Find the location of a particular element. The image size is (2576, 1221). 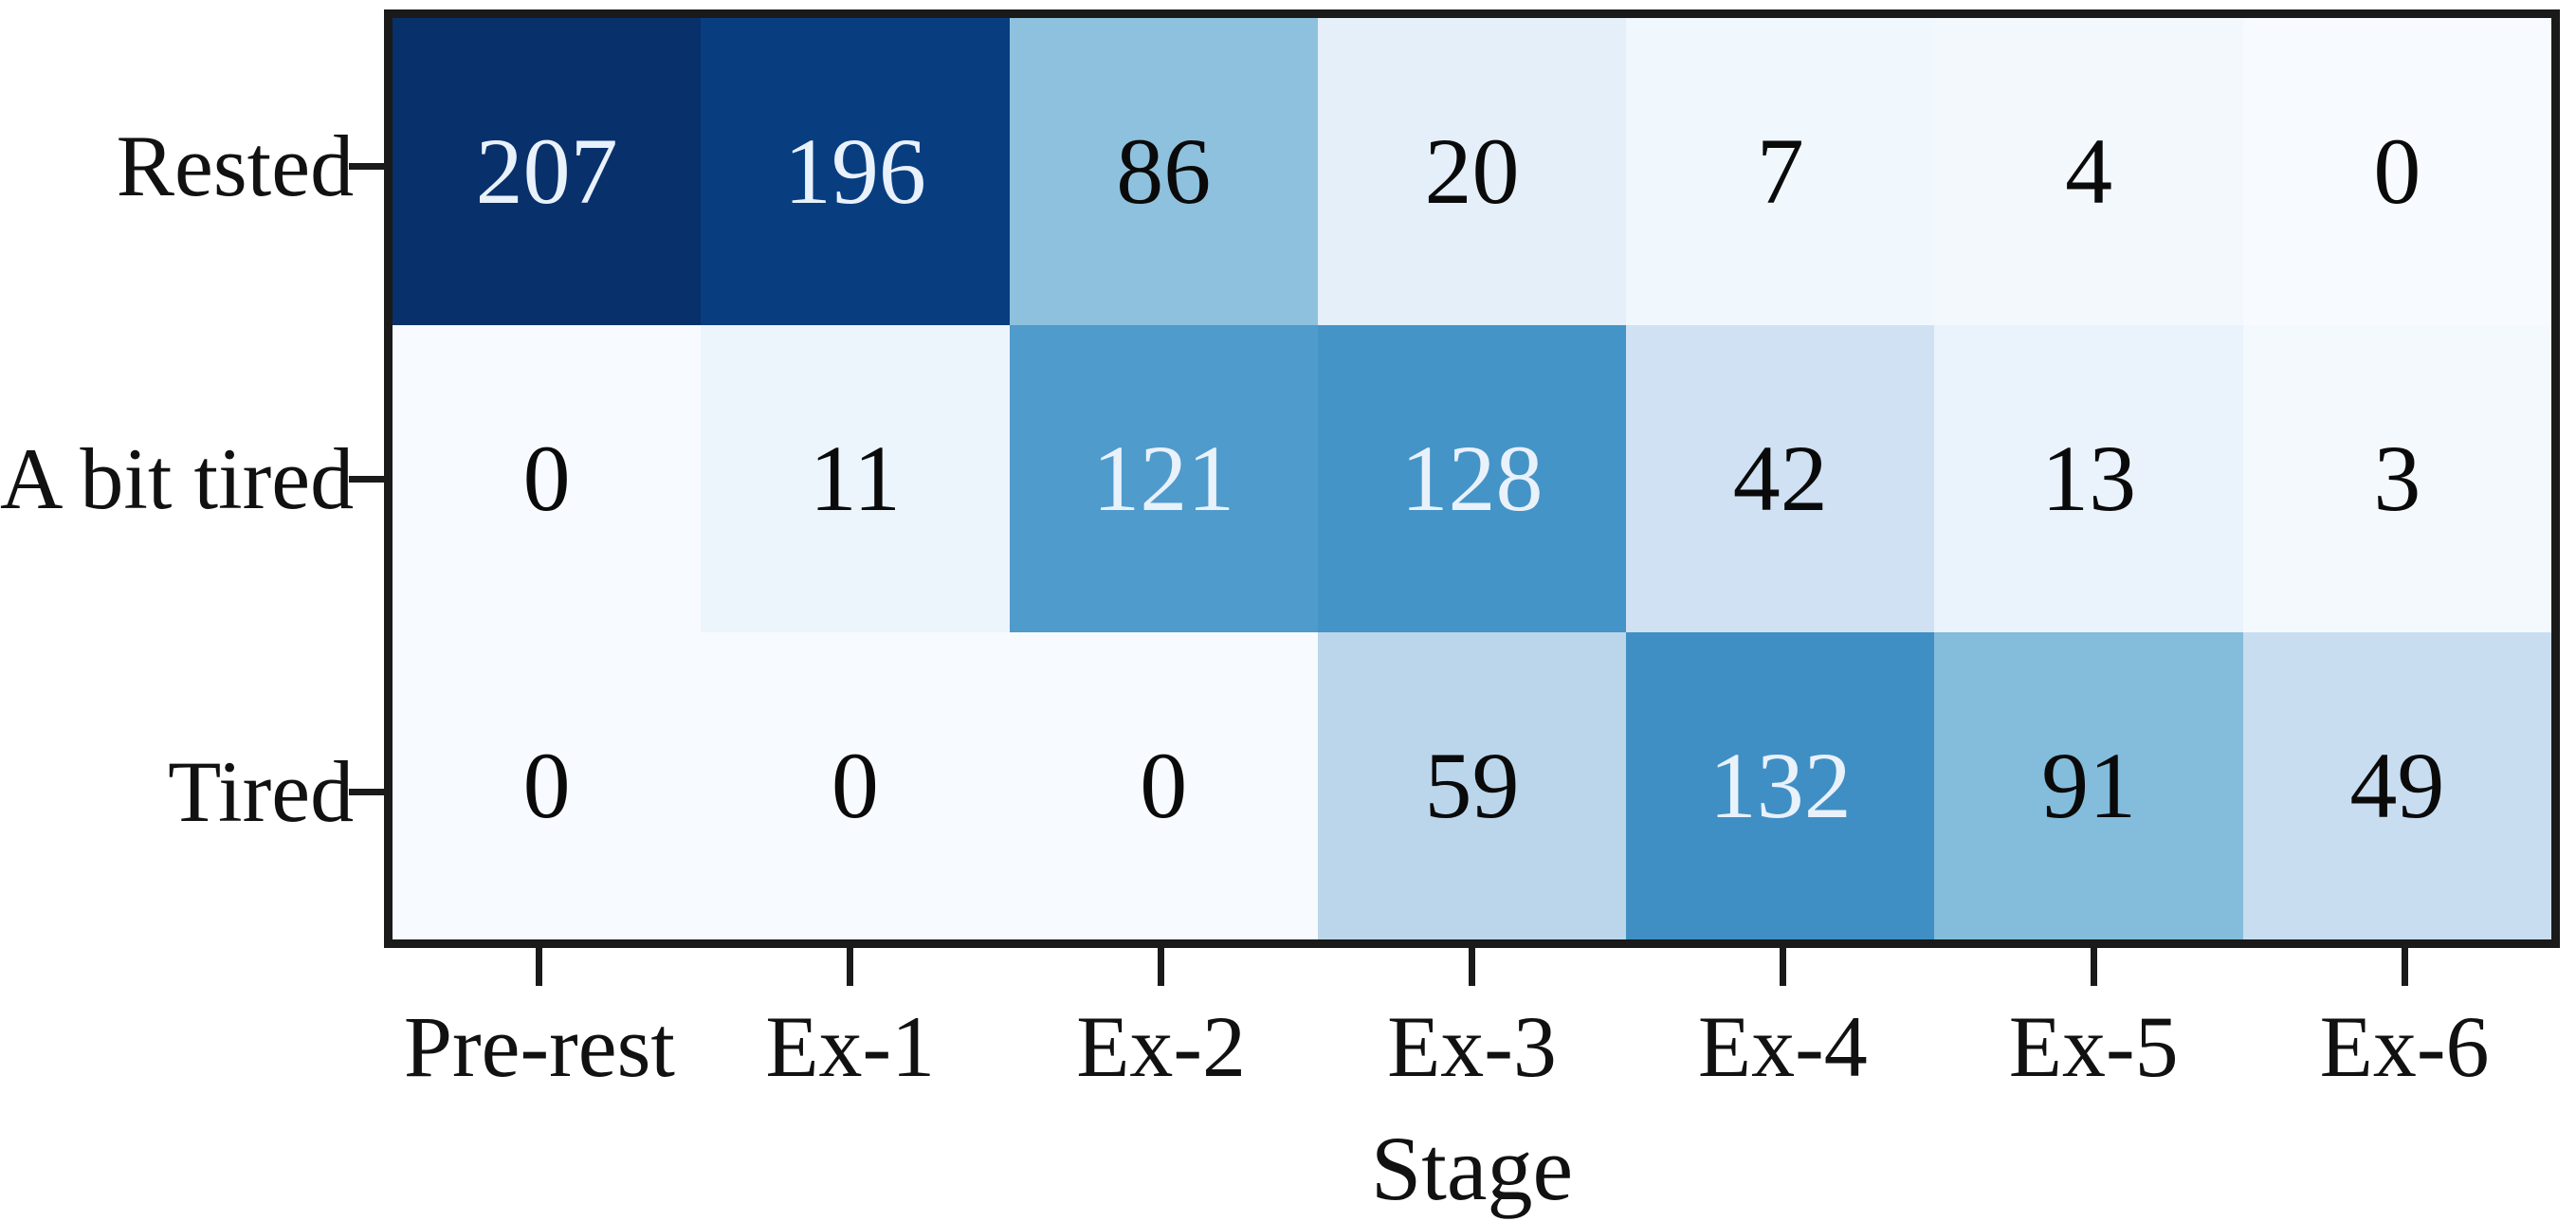

x-tick-label: Ex-4 is located at coordinates (1782, 1046).